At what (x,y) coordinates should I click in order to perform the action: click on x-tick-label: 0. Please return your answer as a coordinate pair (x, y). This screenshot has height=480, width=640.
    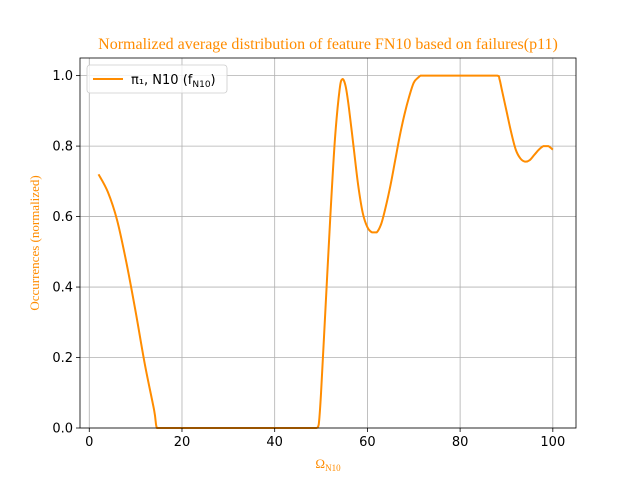
    Looking at the image, I should click on (89, 442).